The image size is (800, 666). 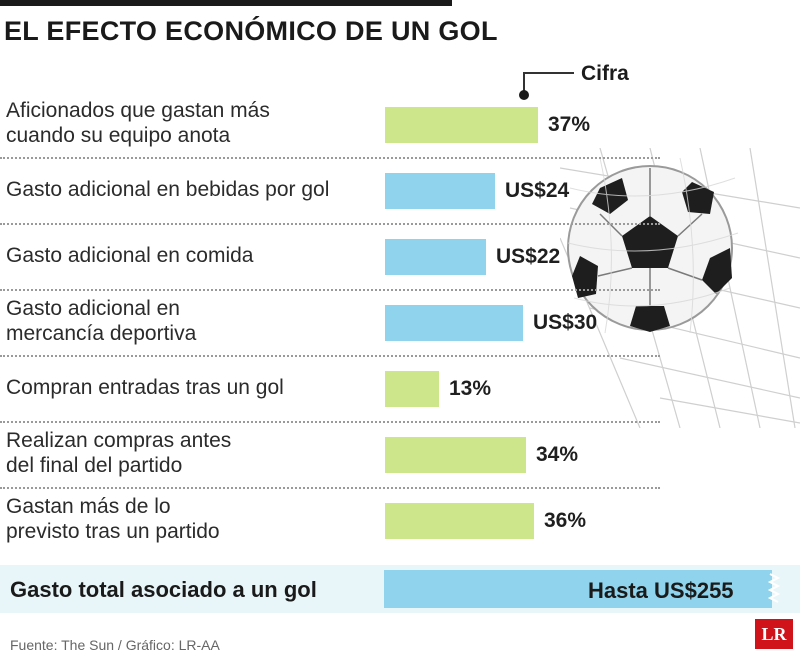 What do you see at coordinates (565, 322) in the screenshot?
I see `bar-value-label: US$30` at bounding box center [565, 322].